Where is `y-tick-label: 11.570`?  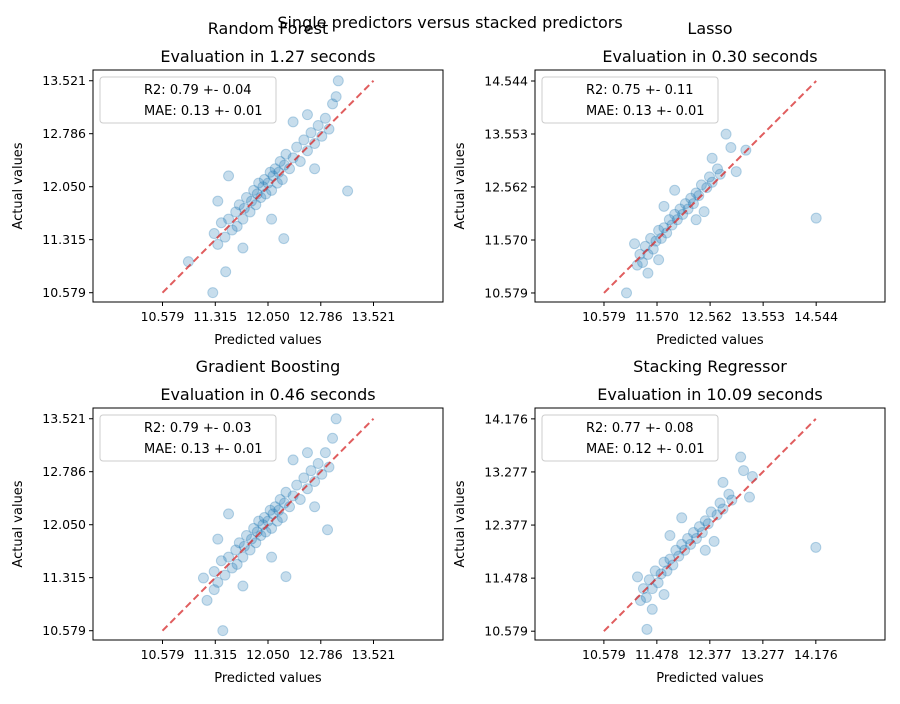 y-tick-label: 11.570 is located at coordinates (506, 239).